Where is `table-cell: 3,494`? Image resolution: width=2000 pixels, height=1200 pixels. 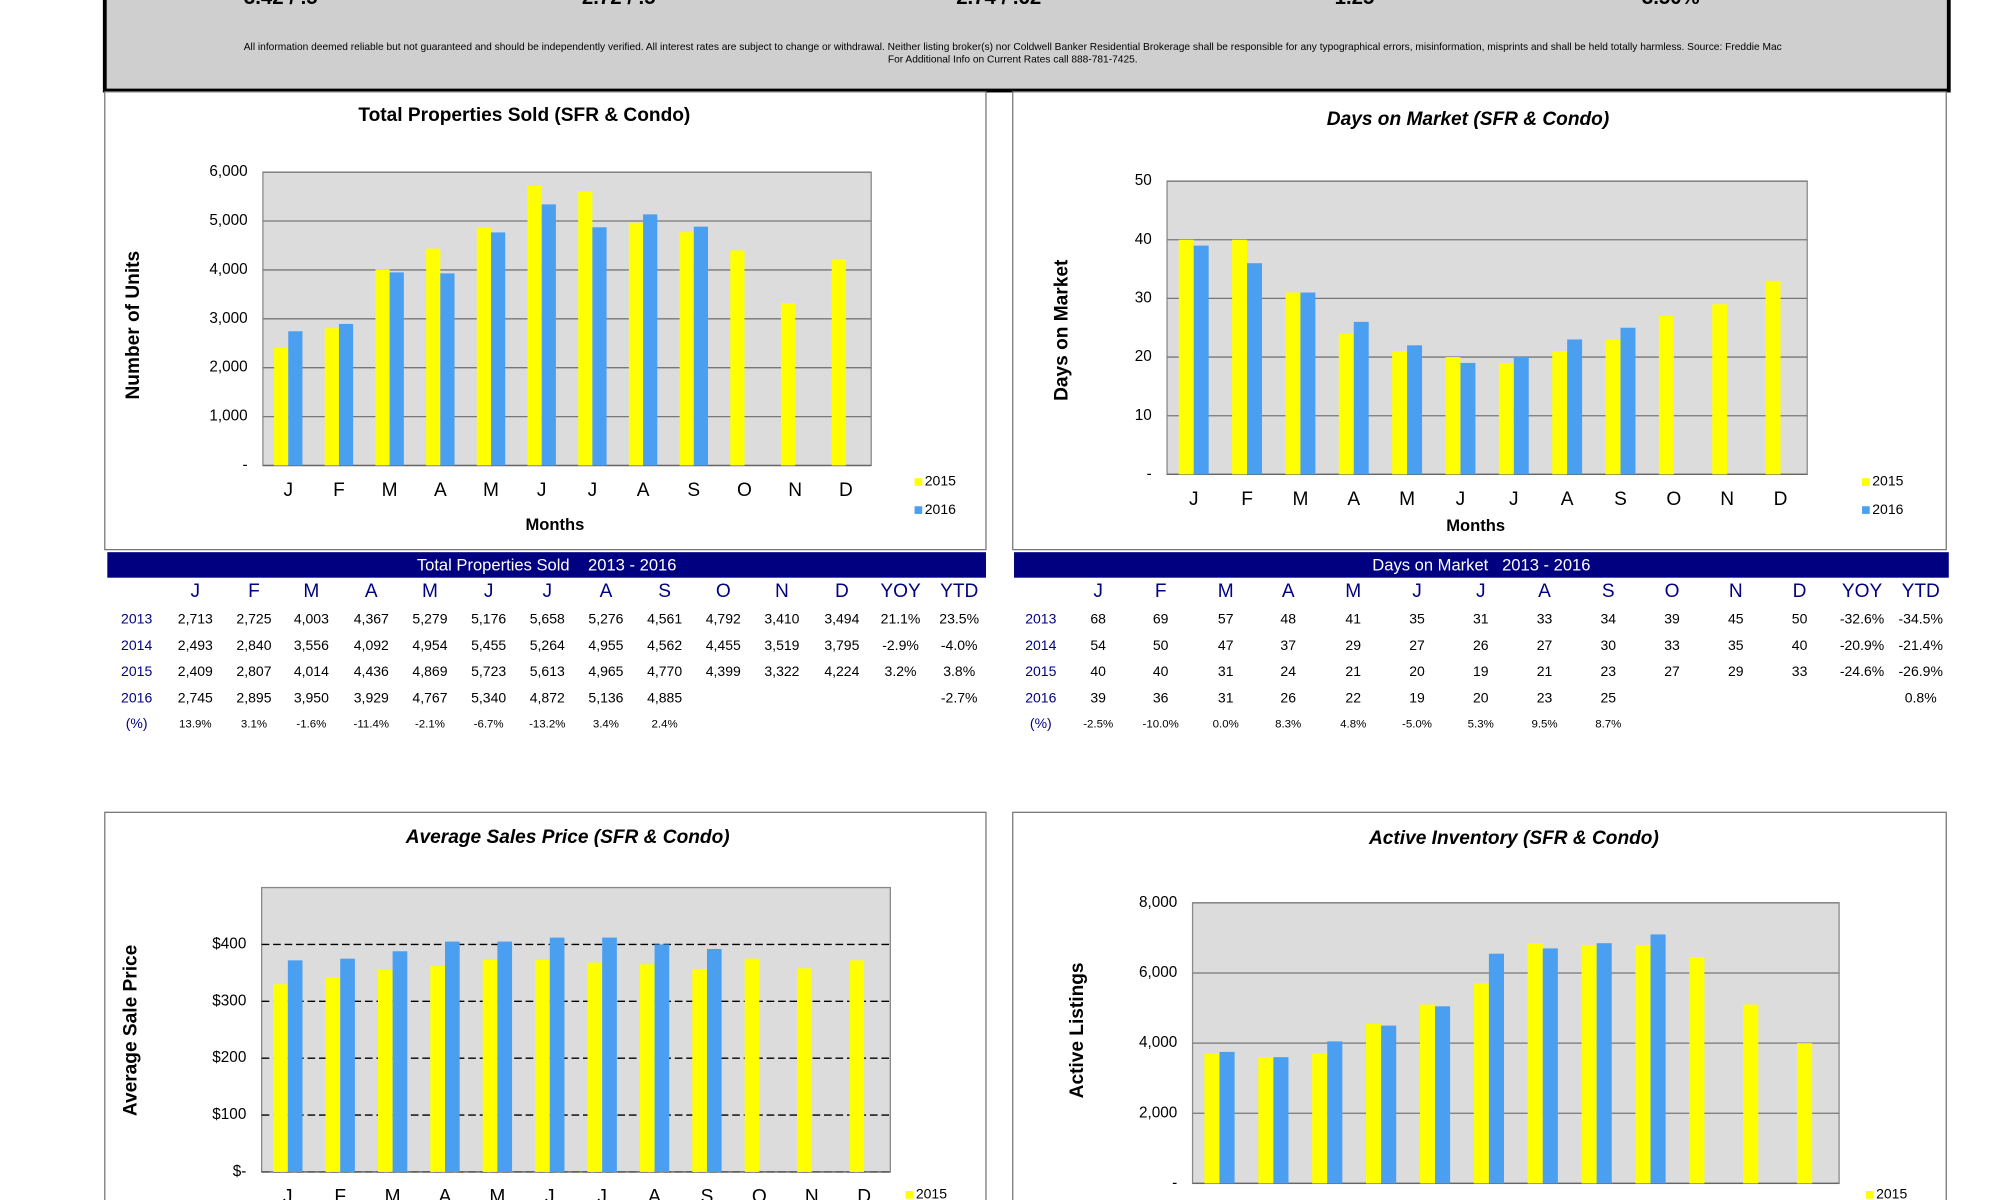 table-cell: 3,494 is located at coordinates (841, 618).